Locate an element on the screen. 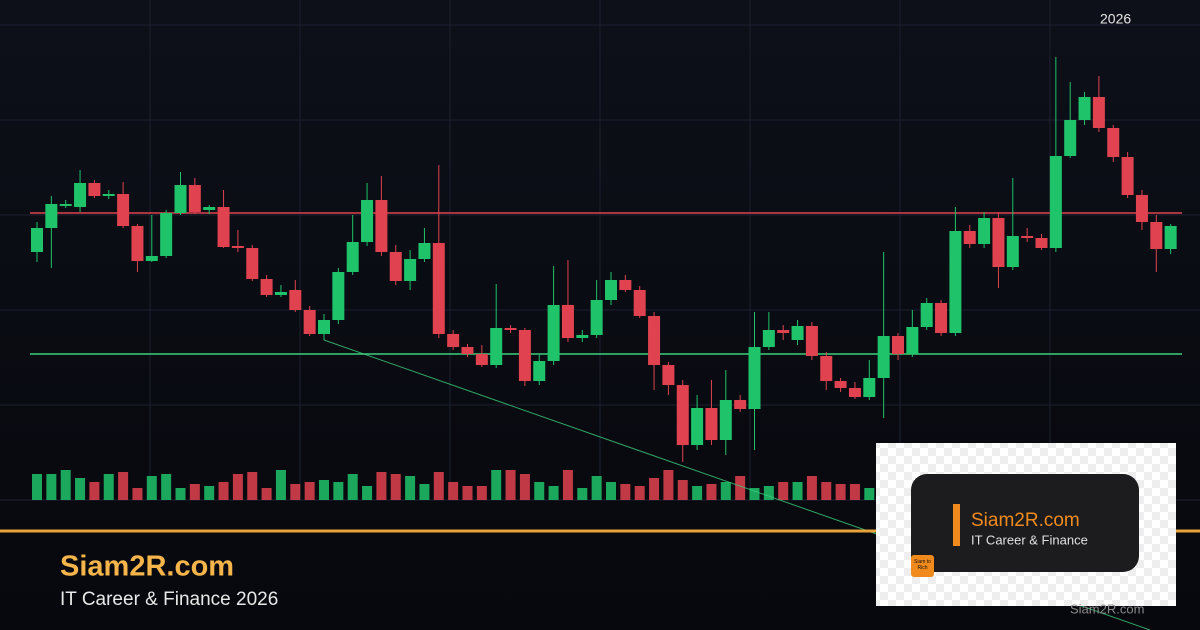 This screenshot has height=630, width=1200. badge-name: Siam2R.com is located at coordinates (1025, 520).